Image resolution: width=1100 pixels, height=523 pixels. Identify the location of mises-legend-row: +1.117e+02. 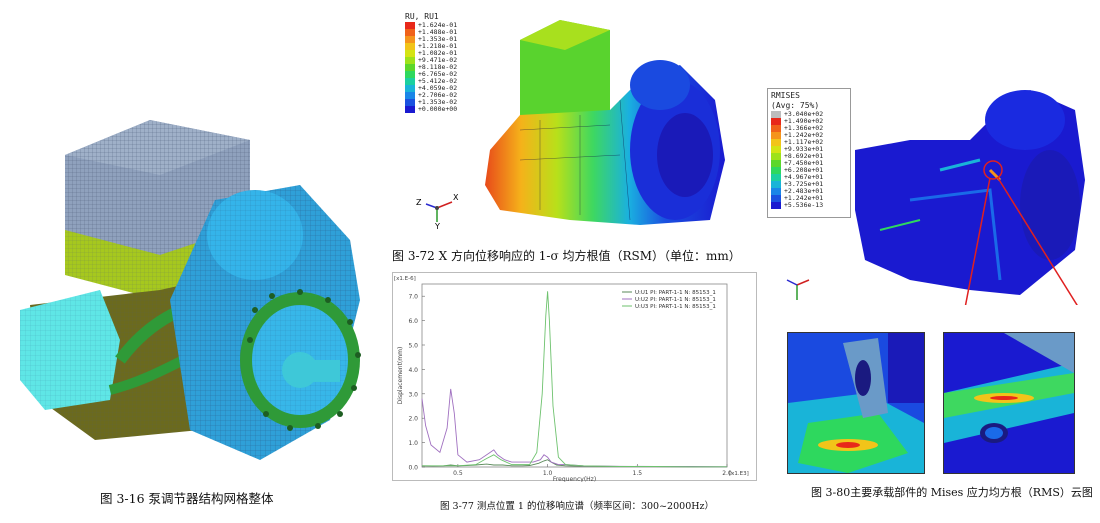
(809, 142).